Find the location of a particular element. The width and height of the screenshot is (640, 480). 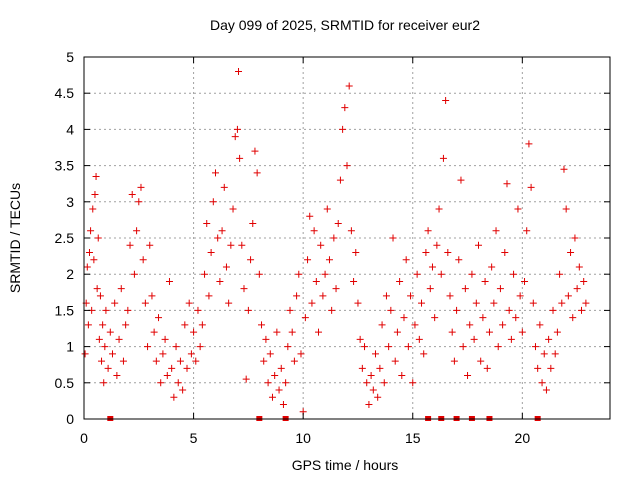

x-axis-label: GPS time / hours is located at coordinates (345, 465).